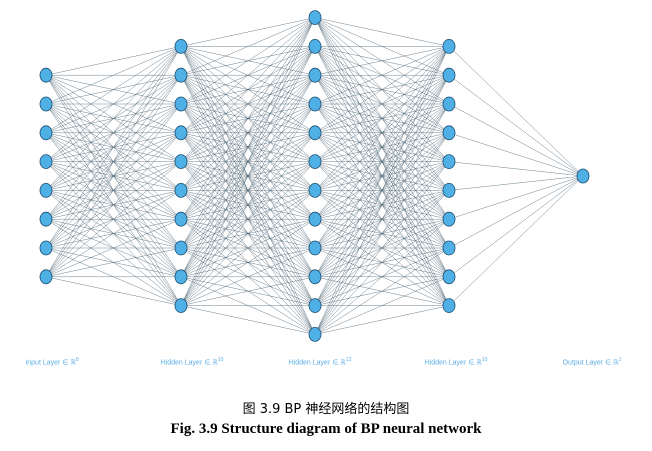  What do you see at coordinates (592, 362) in the screenshot?
I see `output-layer-label: Output Layer ∈ ℝ1` at bounding box center [592, 362].